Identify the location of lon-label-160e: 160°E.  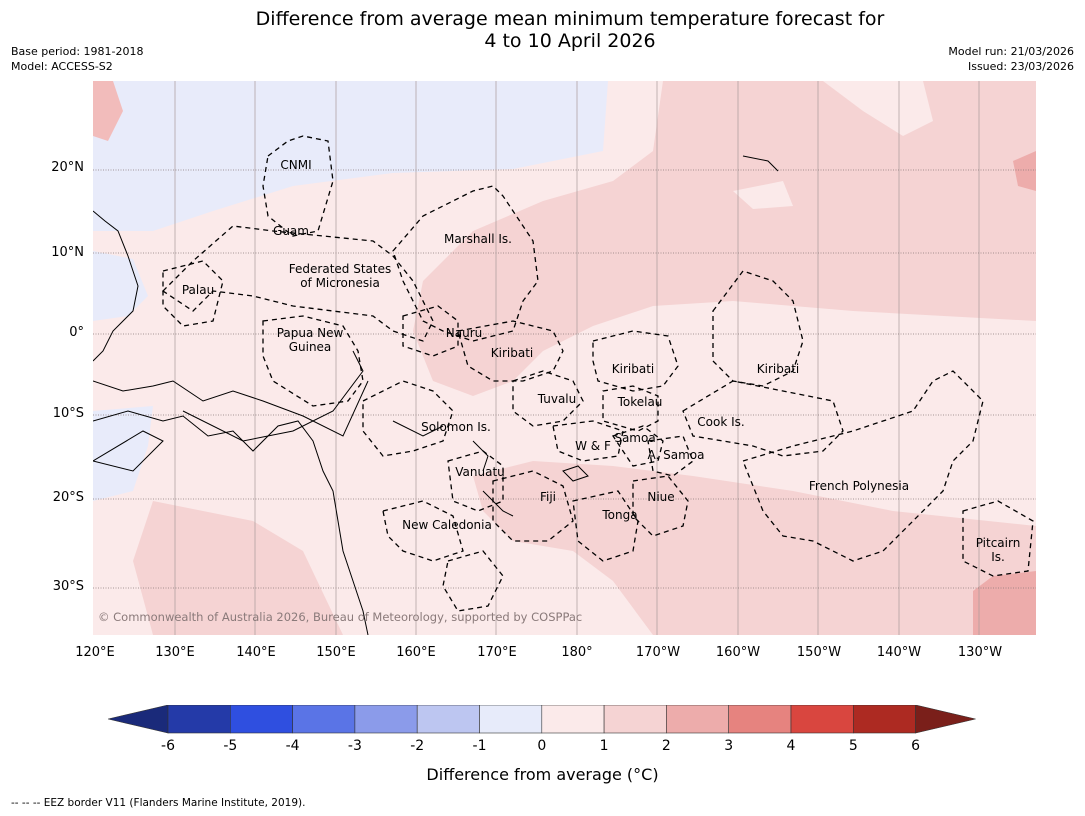
(416, 652).